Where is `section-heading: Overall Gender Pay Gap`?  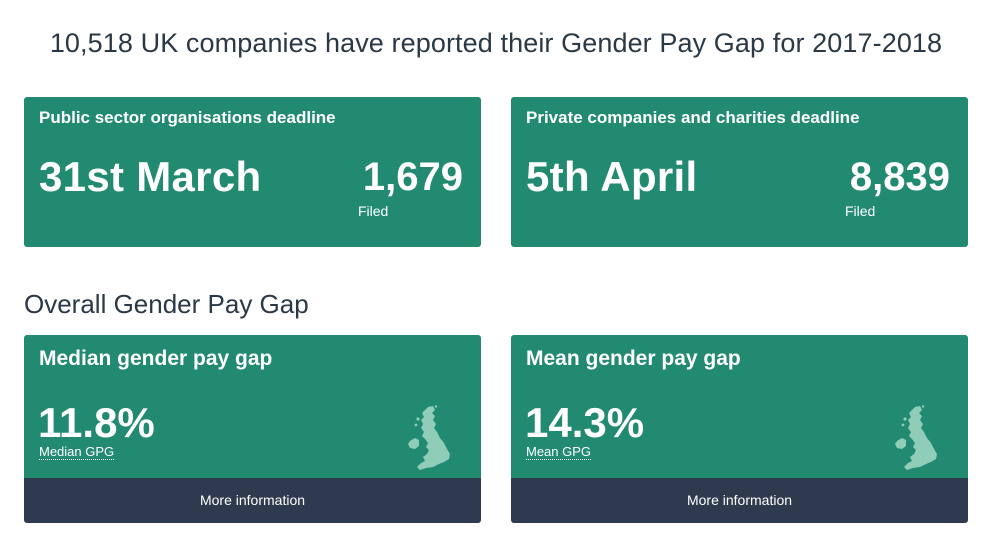 section-heading: Overall Gender Pay Gap is located at coordinates (166, 304).